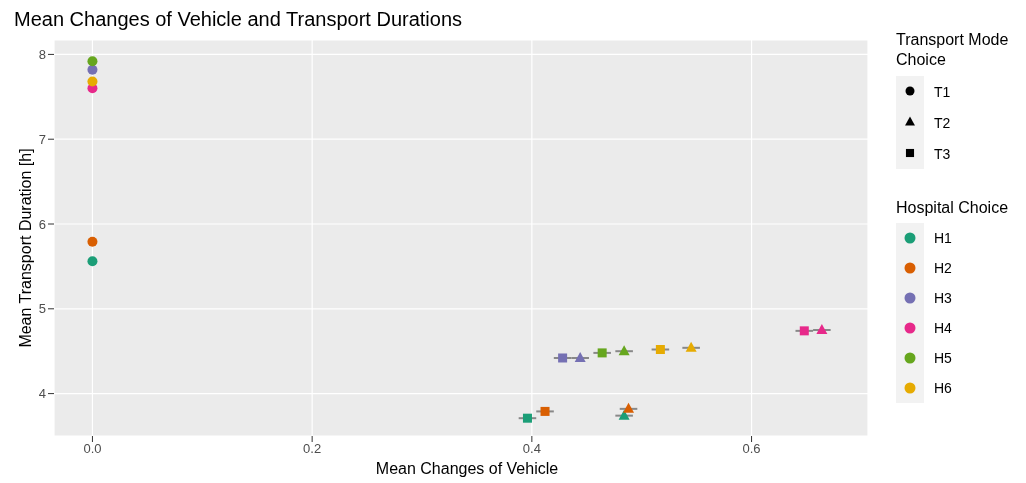 This screenshot has height=483, width=1026. Describe the element at coordinates (943, 238) in the screenshot. I see `legend-label: H1` at that location.